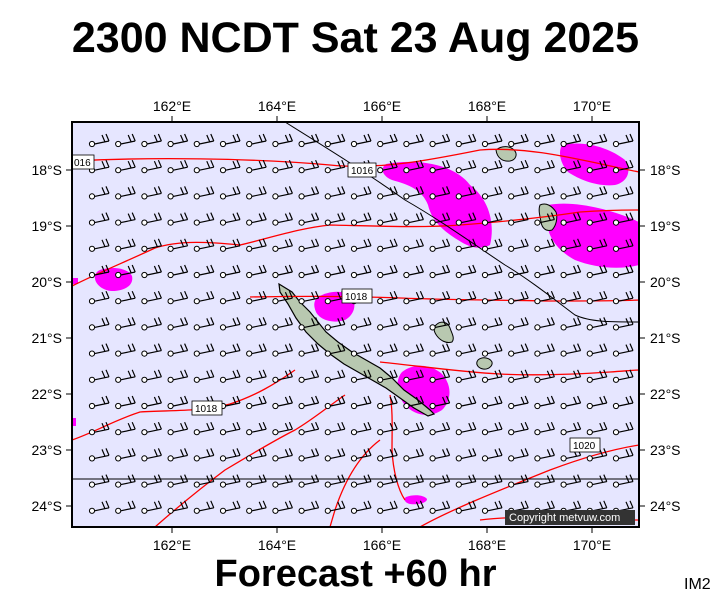 This screenshot has height=600, width=711. I want to click on lat-tick-label: 23°S, so click(665, 450).